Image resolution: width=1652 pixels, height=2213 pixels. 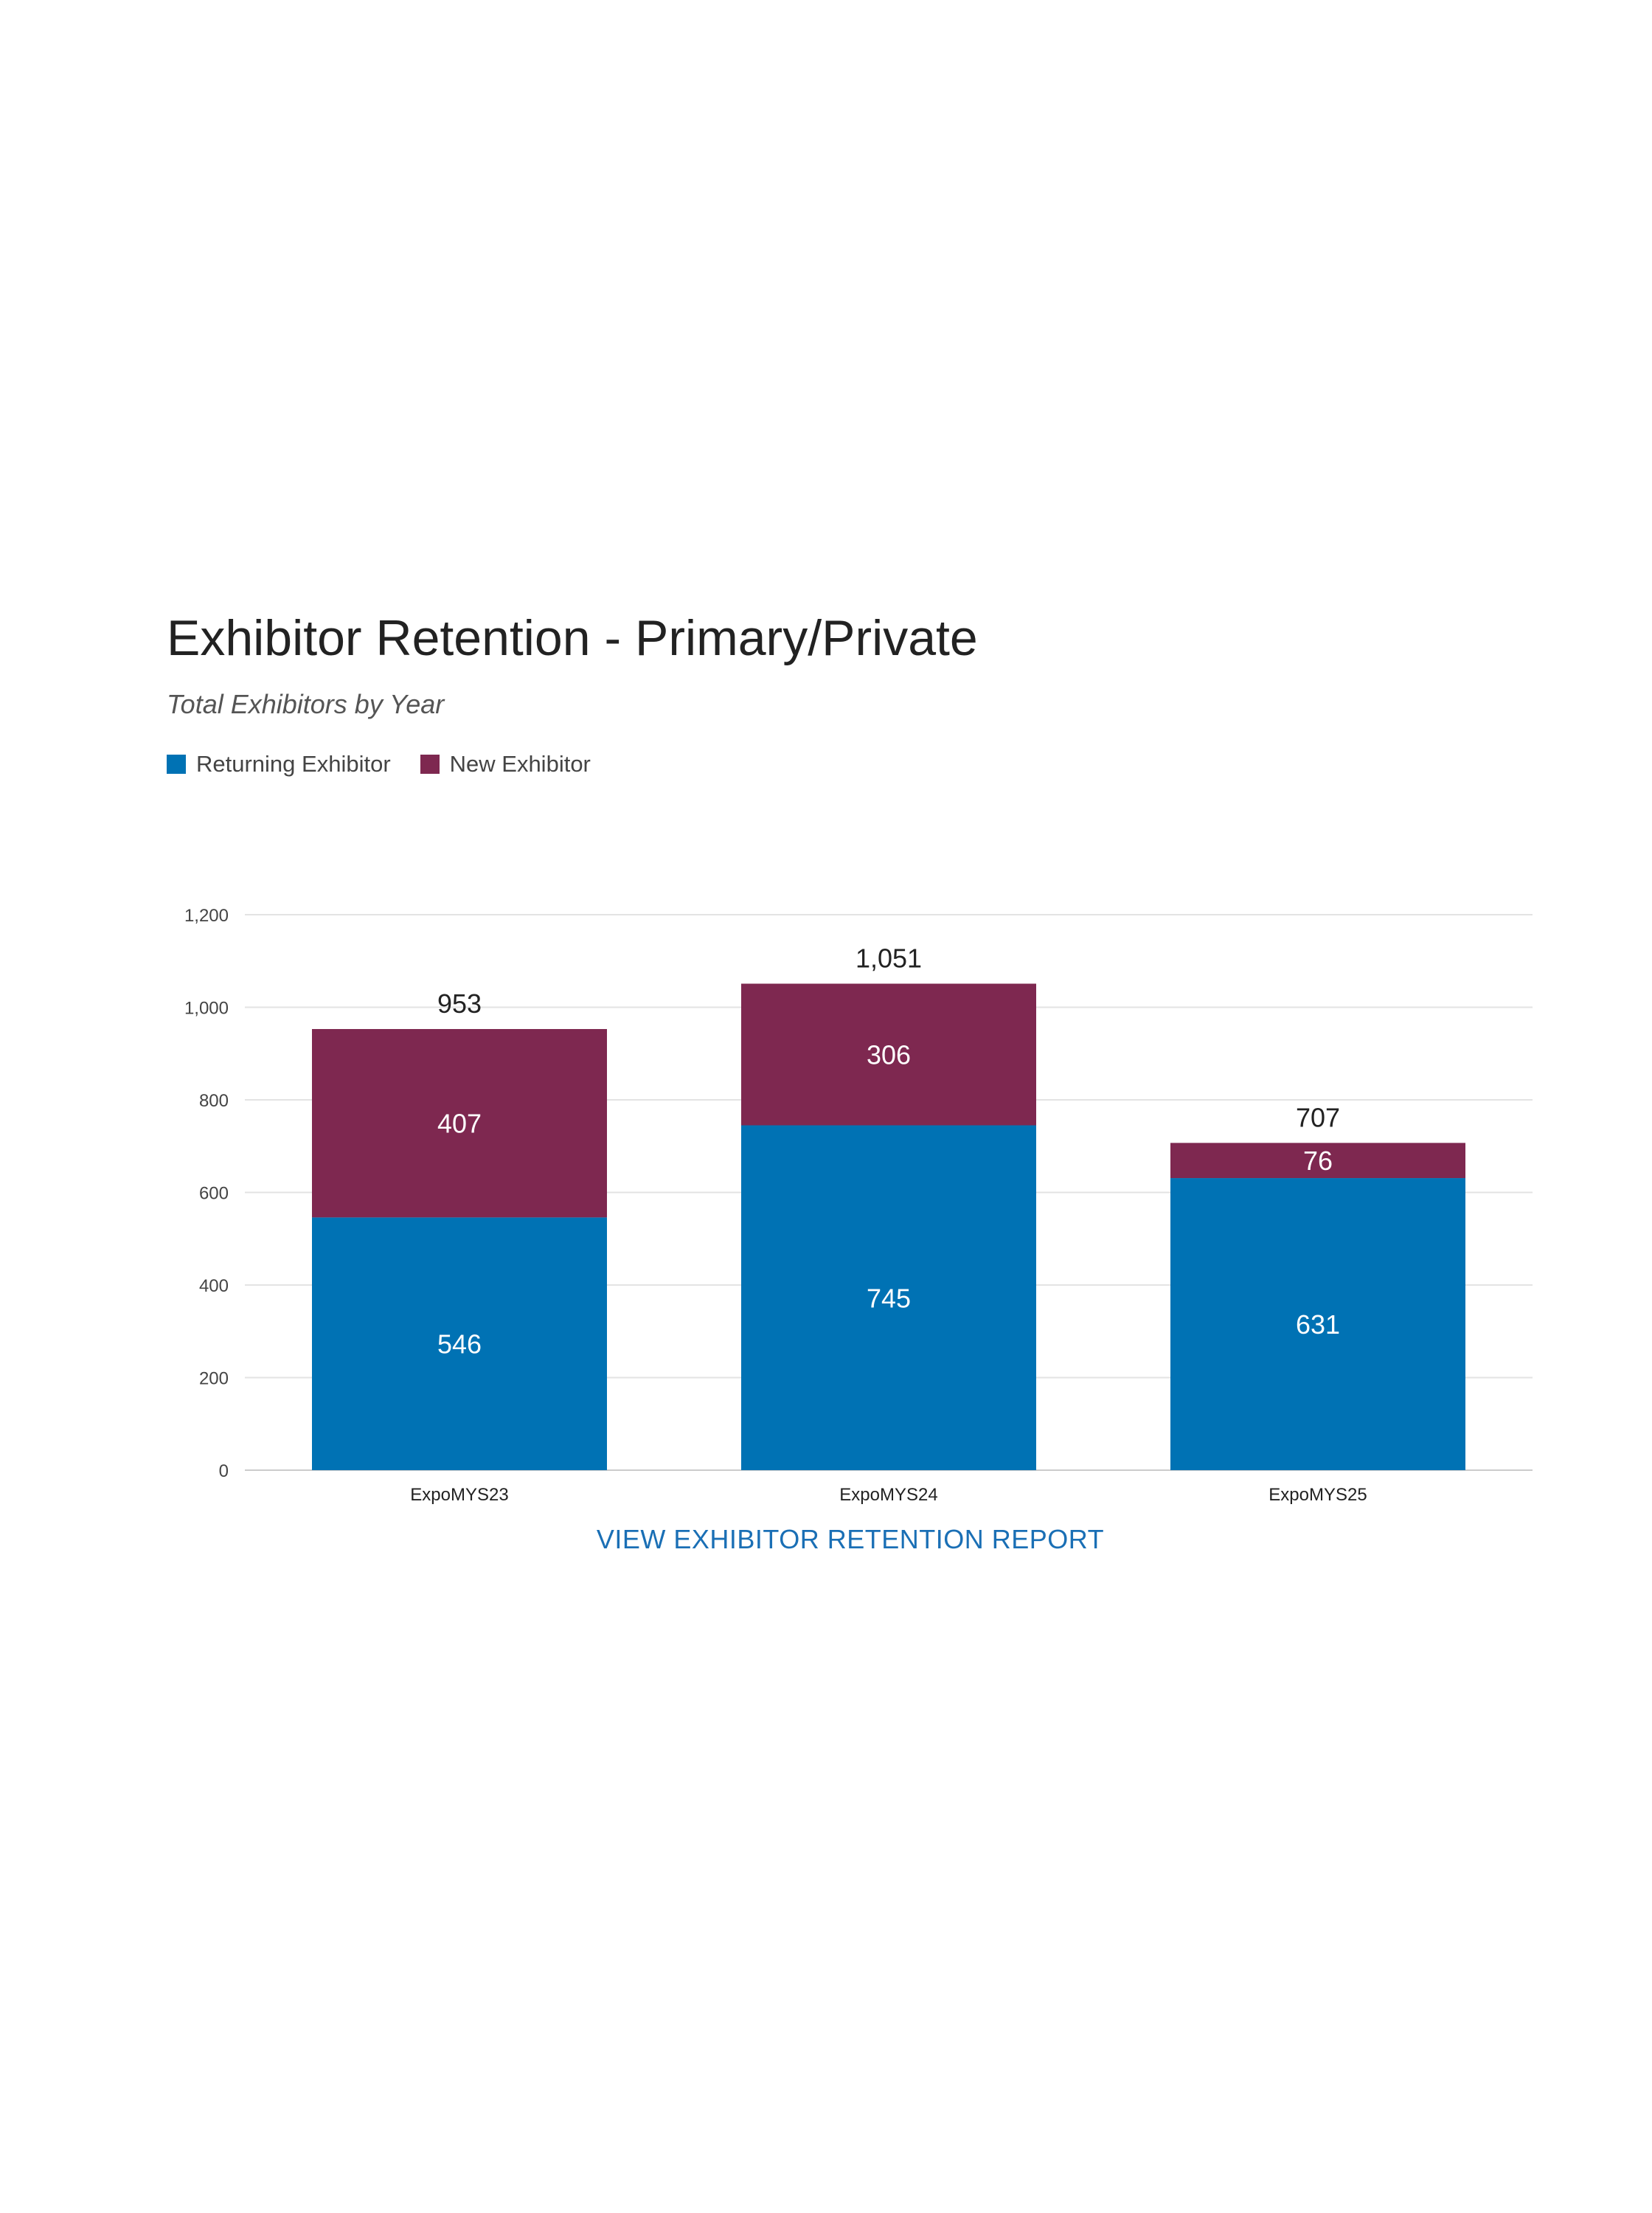 I want to click on y-tick-label: 0, so click(x=224, y=1471).